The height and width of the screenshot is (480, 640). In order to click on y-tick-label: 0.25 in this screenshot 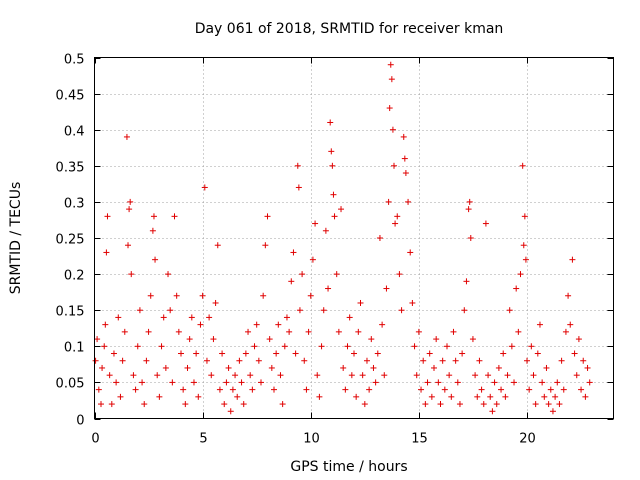, I will do `click(70, 240)`.